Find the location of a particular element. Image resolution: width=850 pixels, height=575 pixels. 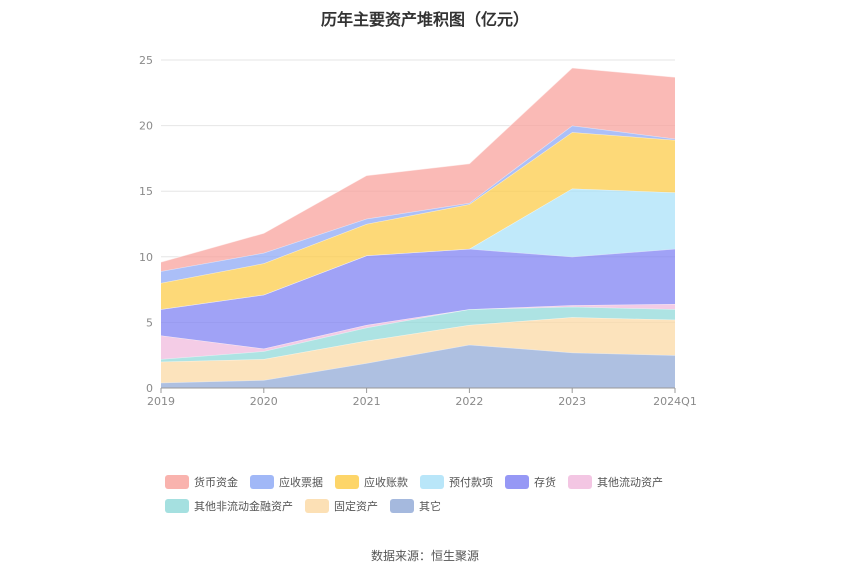

legend-swatch-inventory is located at coordinates (517, 481).